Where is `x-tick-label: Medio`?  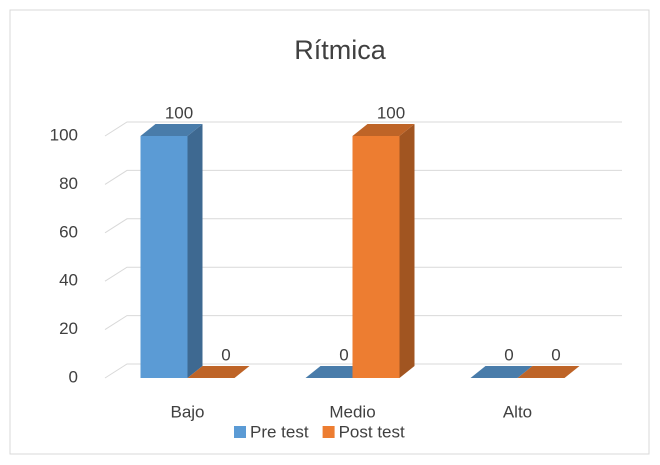
x-tick-label: Medio is located at coordinates (352, 411).